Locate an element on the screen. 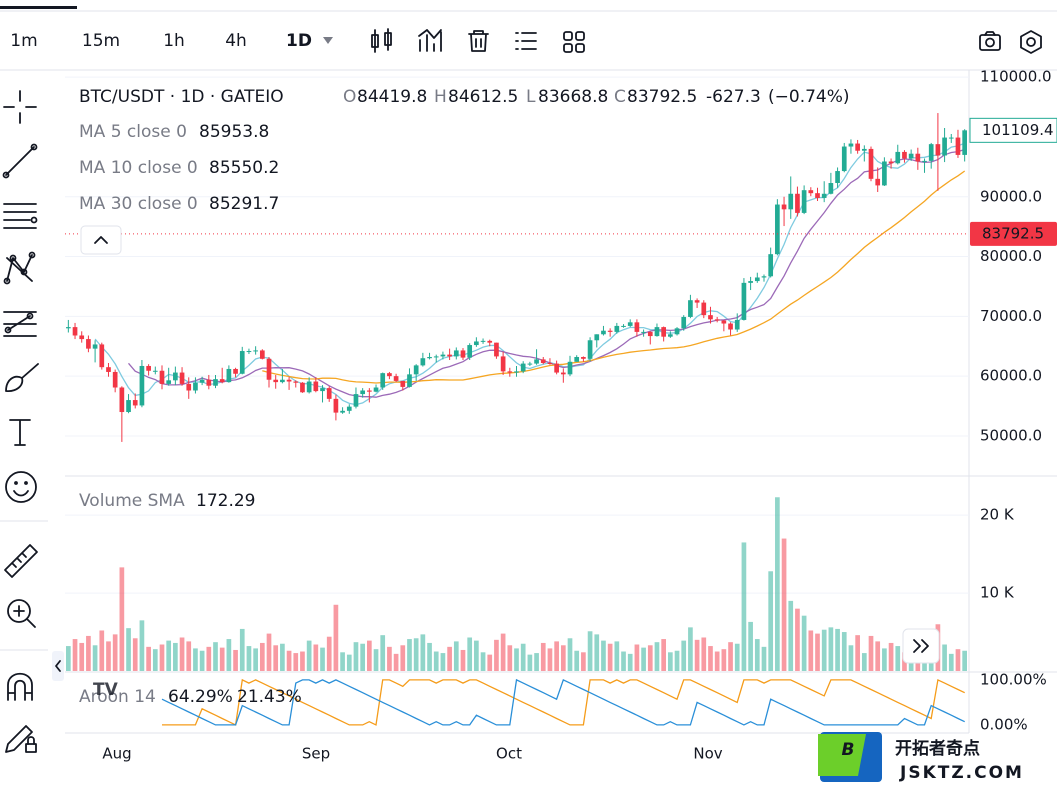 The image size is (1057, 786). magnet-tool is located at coordinates (20, 686).